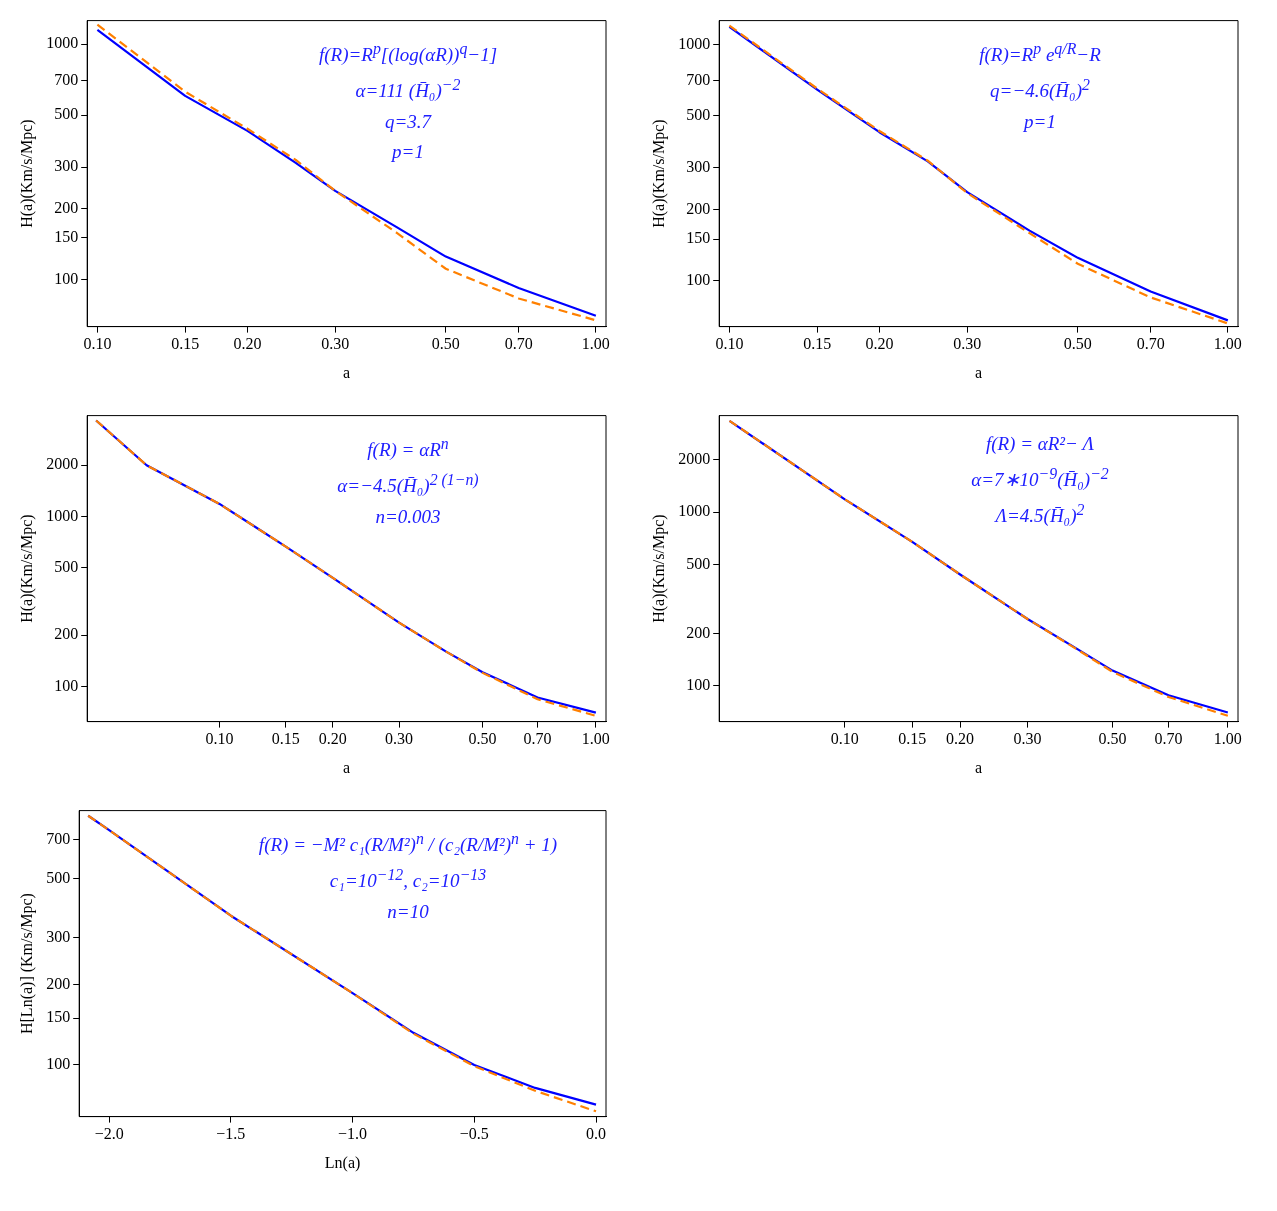 The width and height of the screenshot is (1277, 1211). I want to click on annotation: α=7∗10$^{−9}$(H̄₀)$^{−2}$, so click(1040, 478).